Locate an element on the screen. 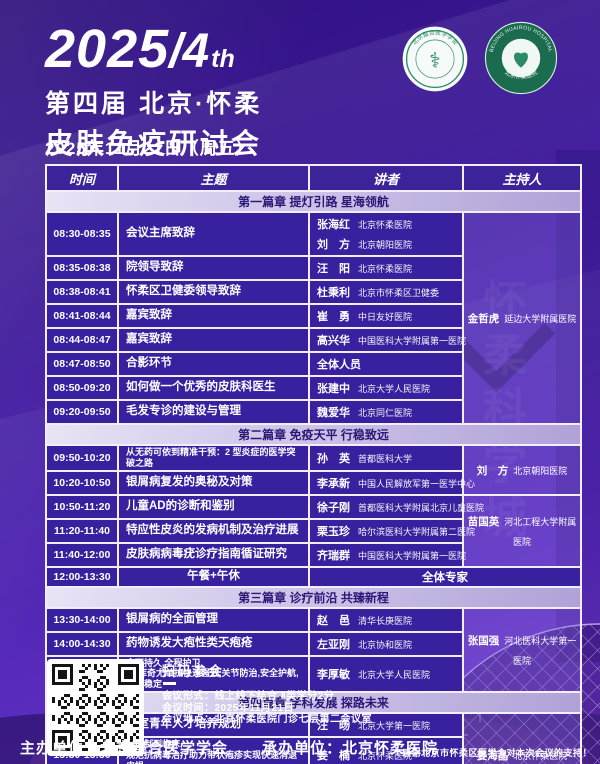 Image resolution: width=600 pixels, height=764 pixels. organizer-label: 主办单位： is located at coordinates (60, 748).